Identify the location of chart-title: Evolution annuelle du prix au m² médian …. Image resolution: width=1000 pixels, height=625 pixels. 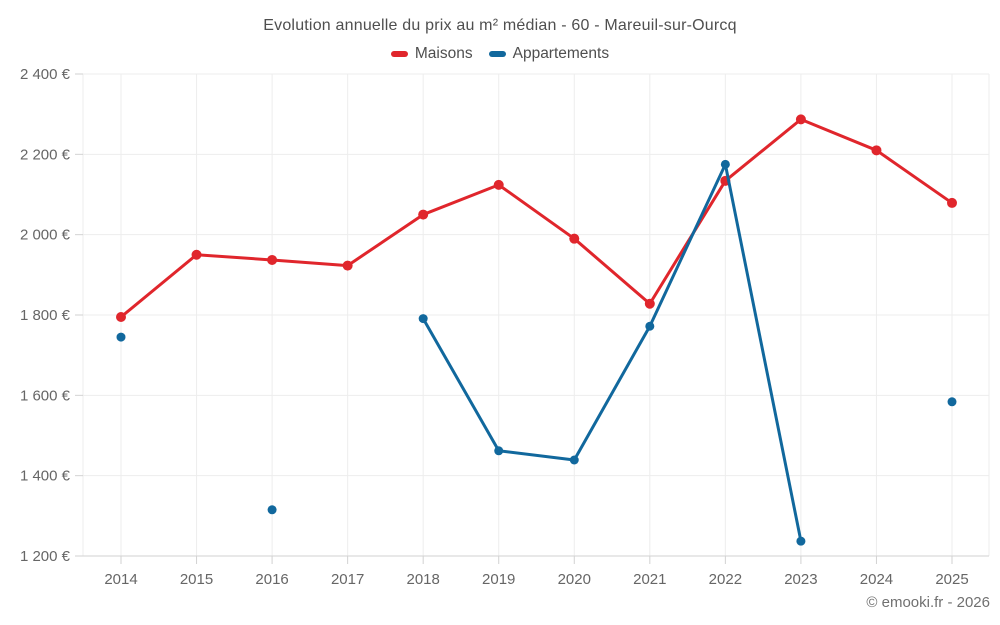
(500, 25).